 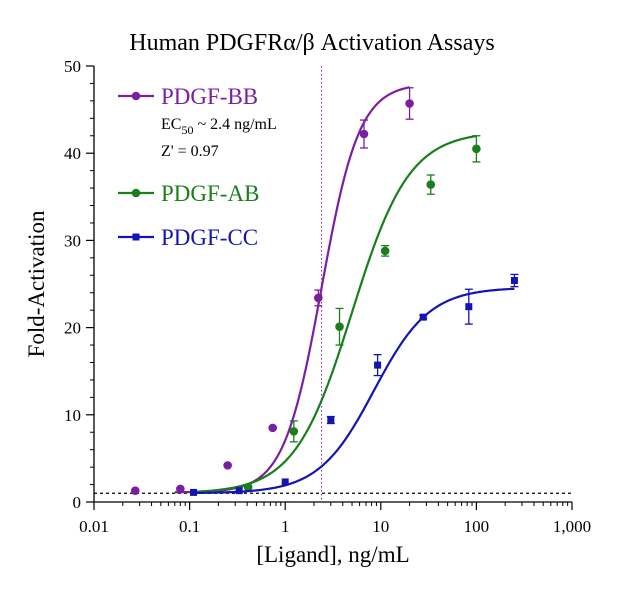 What do you see at coordinates (209, 237) in the screenshot?
I see `legend-label: PDGF-CC` at bounding box center [209, 237].